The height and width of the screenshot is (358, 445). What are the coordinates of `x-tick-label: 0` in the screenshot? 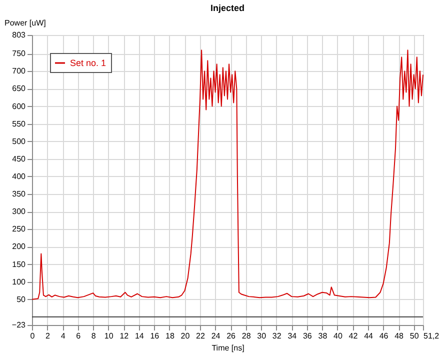 It's located at (33, 336).